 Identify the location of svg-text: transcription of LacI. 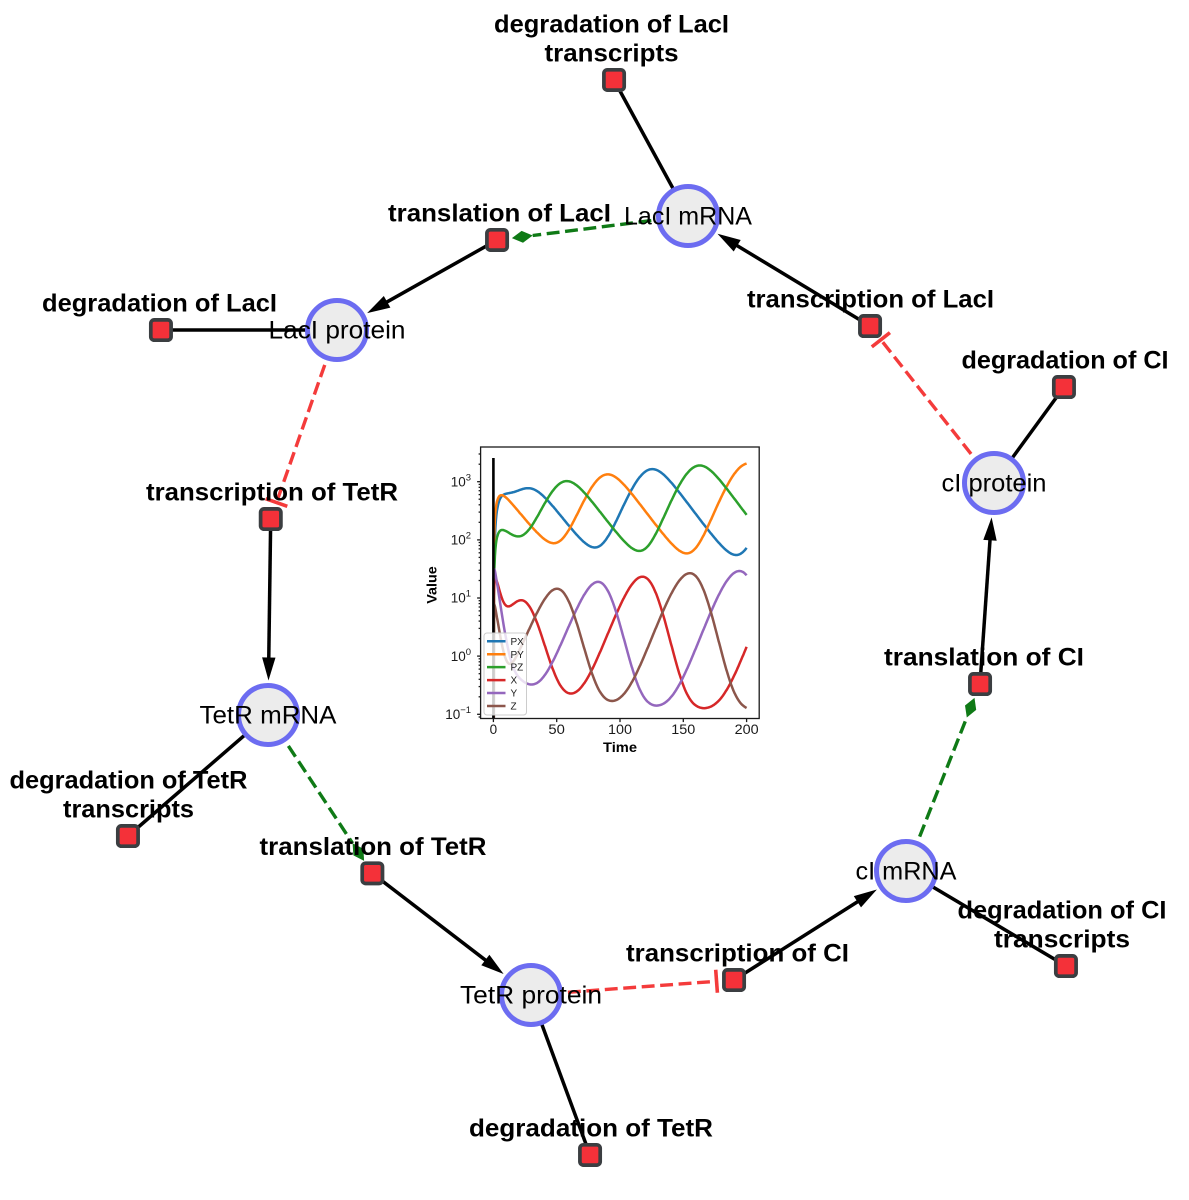
(870, 300).